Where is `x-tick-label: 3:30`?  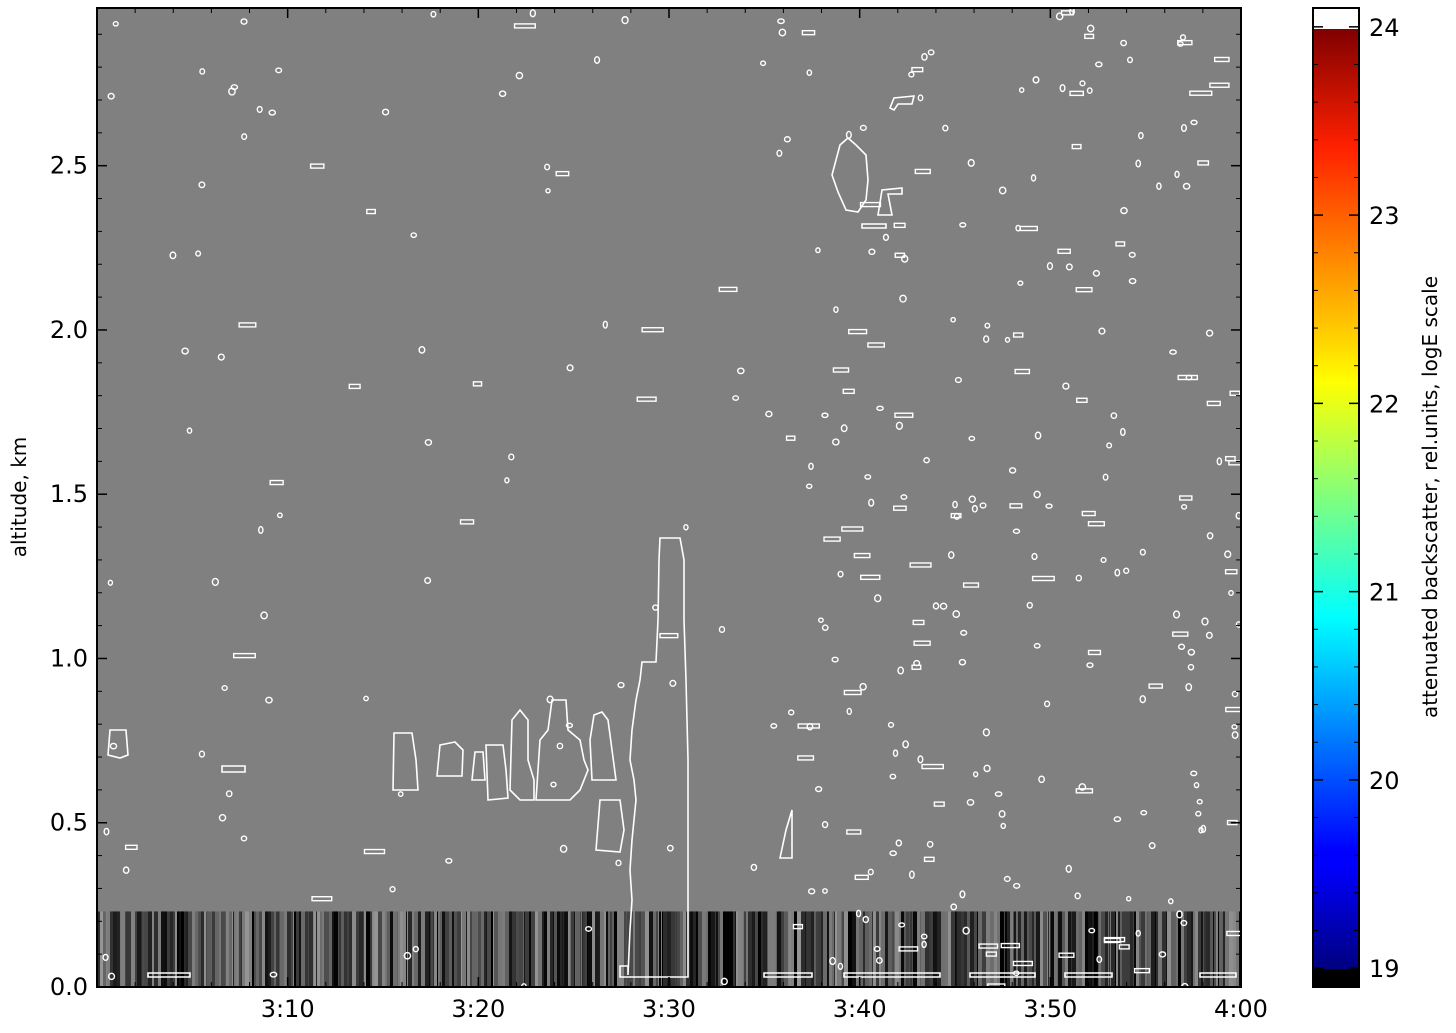 x-tick-label: 3:30 is located at coordinates (669, 1009).